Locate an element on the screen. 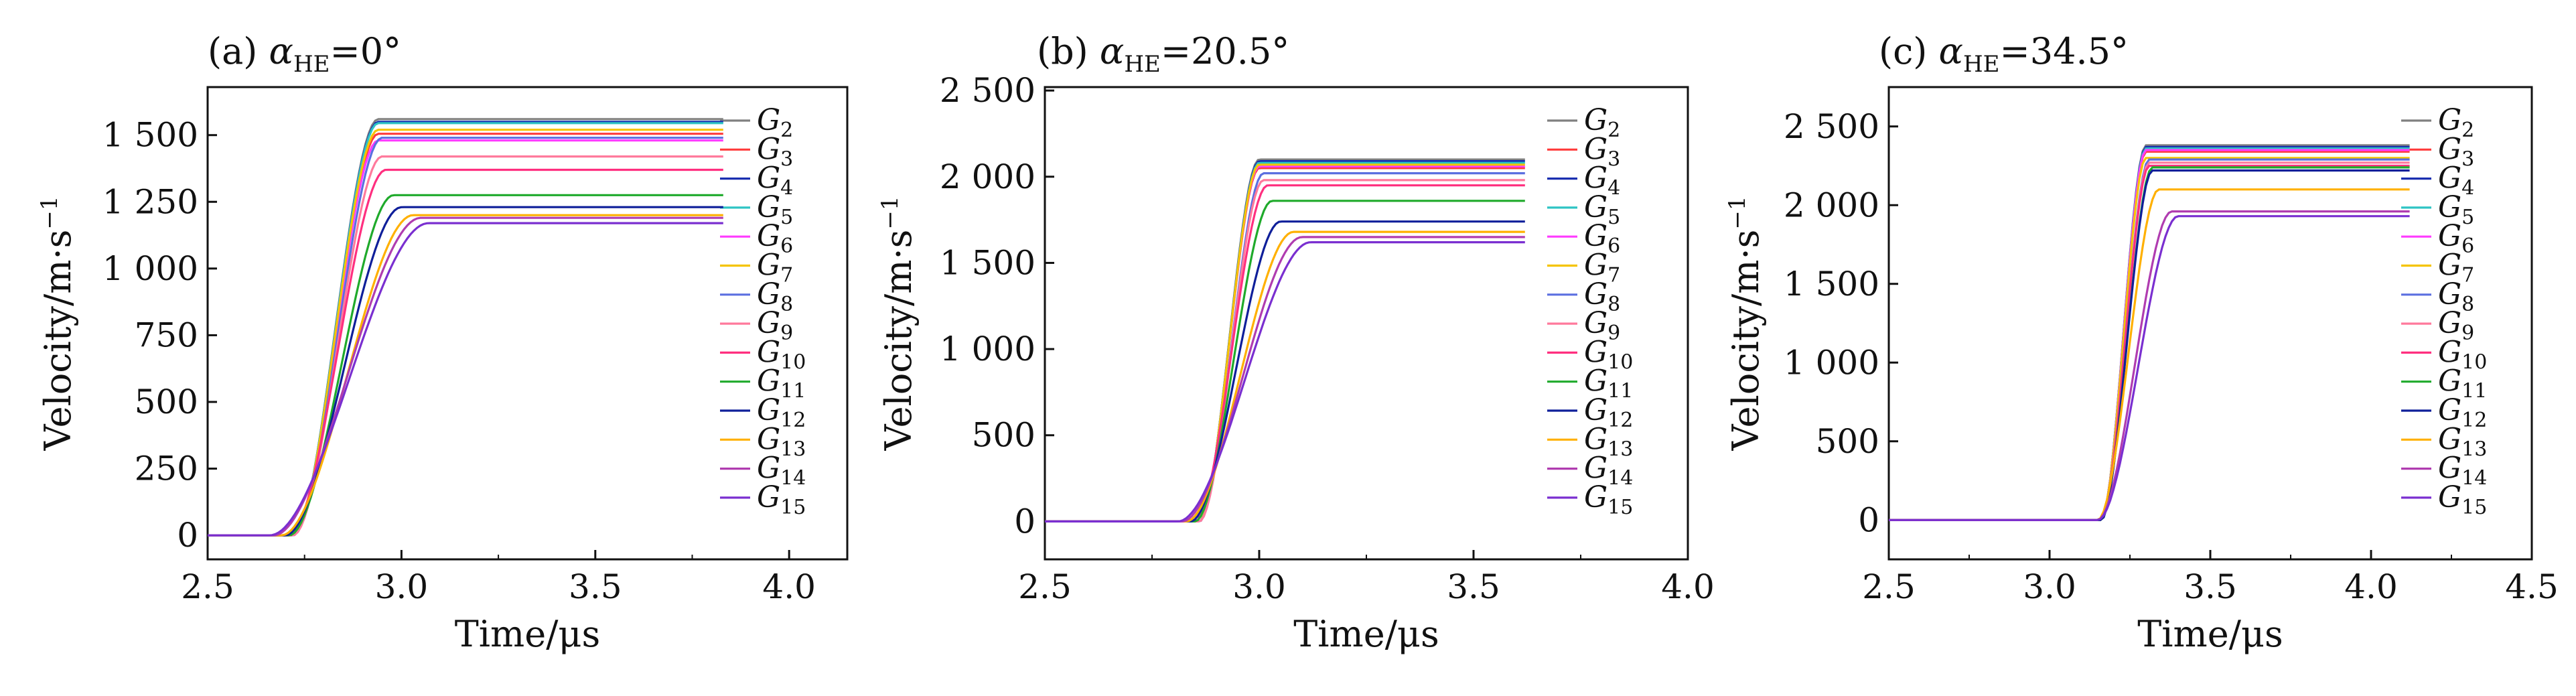  series-line-g8 is located at coordinates (465, 337).